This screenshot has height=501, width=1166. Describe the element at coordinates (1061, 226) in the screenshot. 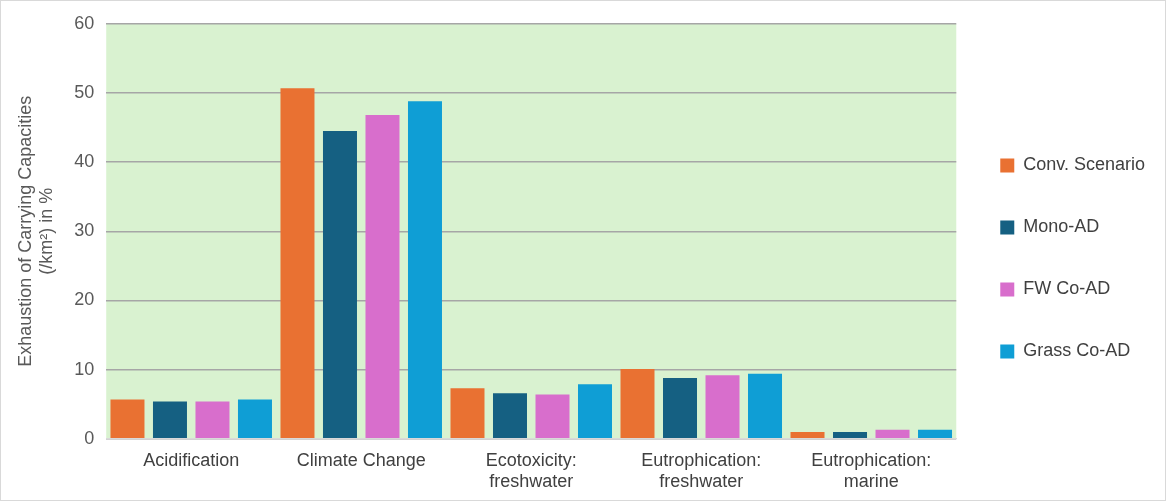

I see `legend-label: Mono-AD` at that location.